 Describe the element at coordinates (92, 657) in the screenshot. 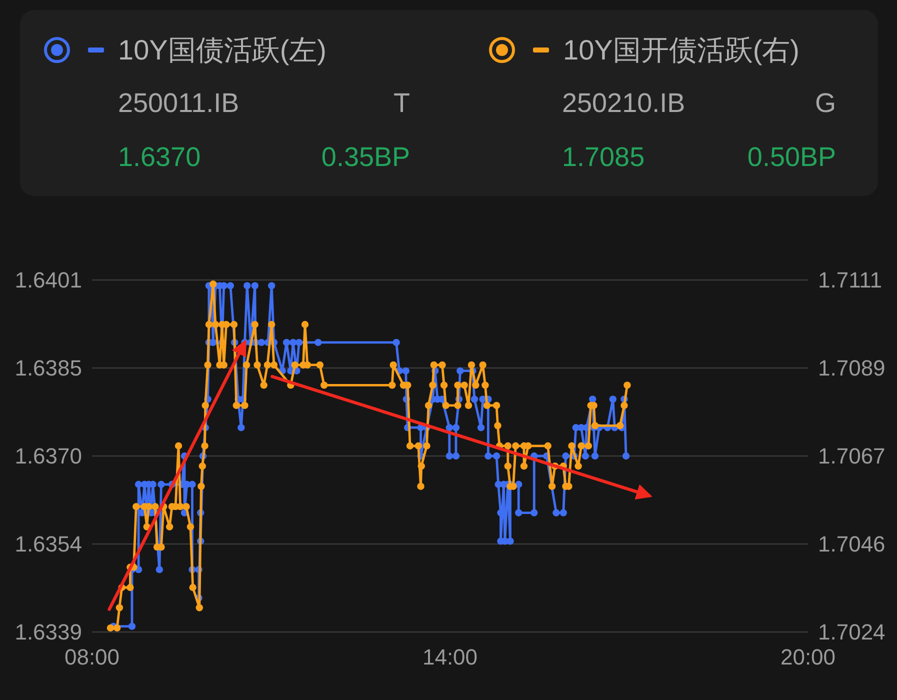

I see `x-tick-label: 08:00` at that location.